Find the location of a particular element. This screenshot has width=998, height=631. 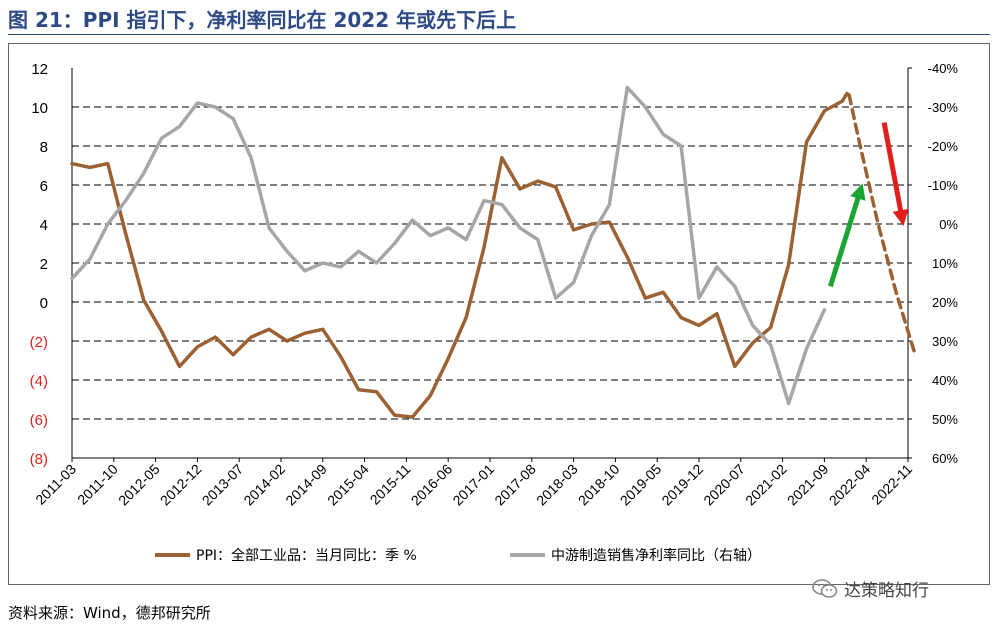

wechat-icon is located at coordinates (825, 589).